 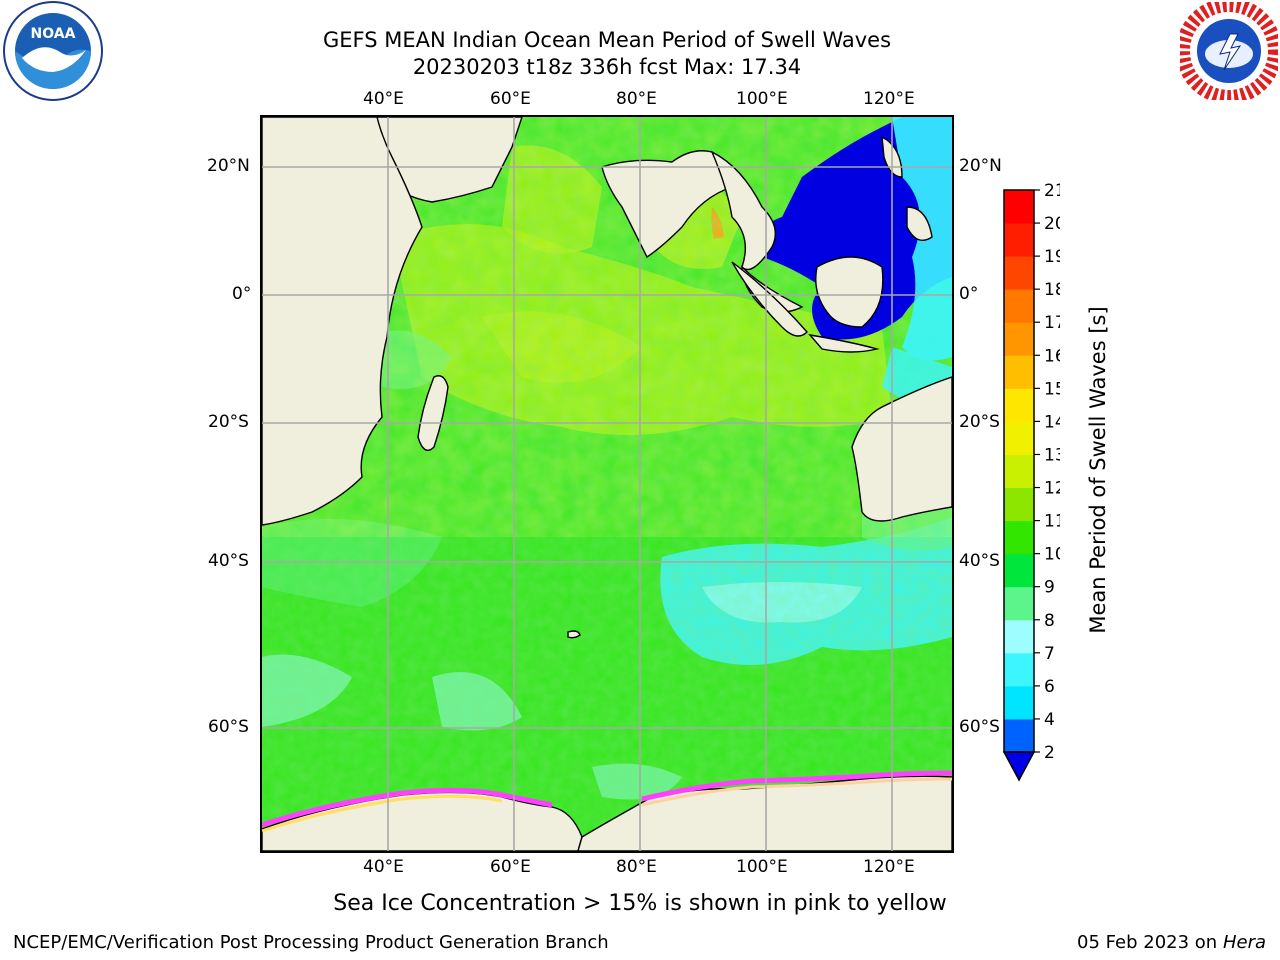 I want to click on footer-right-date: 05 Feb 2023 on Hera, so click(x=1171, y=943).